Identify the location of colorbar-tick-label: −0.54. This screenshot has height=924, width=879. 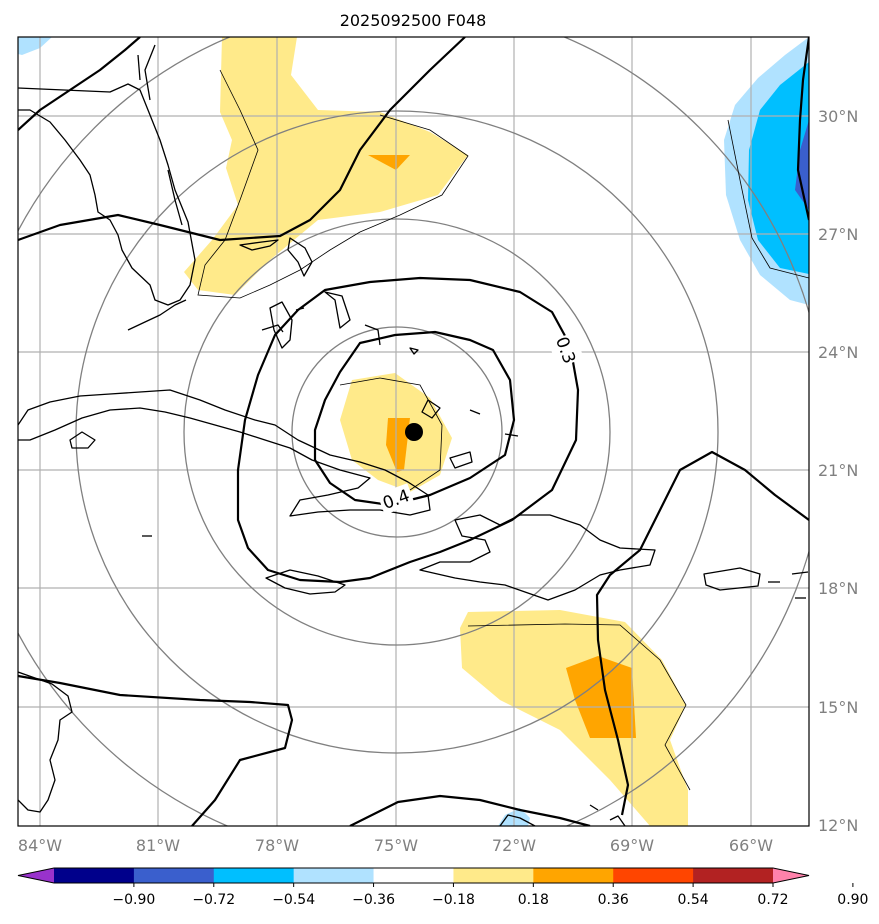
(293, 900).